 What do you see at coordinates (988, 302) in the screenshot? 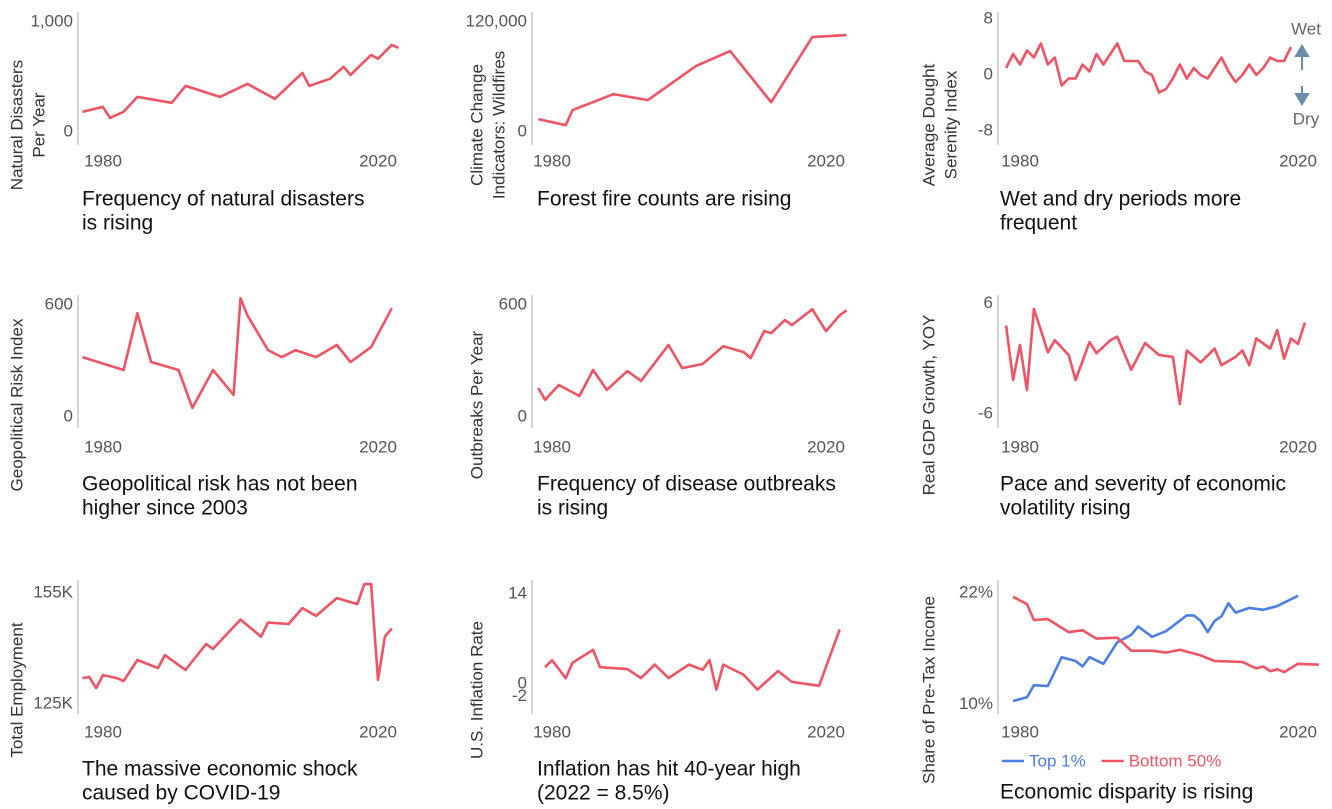
I see `y-tick-label: 6` at bounding box center [988, 302].